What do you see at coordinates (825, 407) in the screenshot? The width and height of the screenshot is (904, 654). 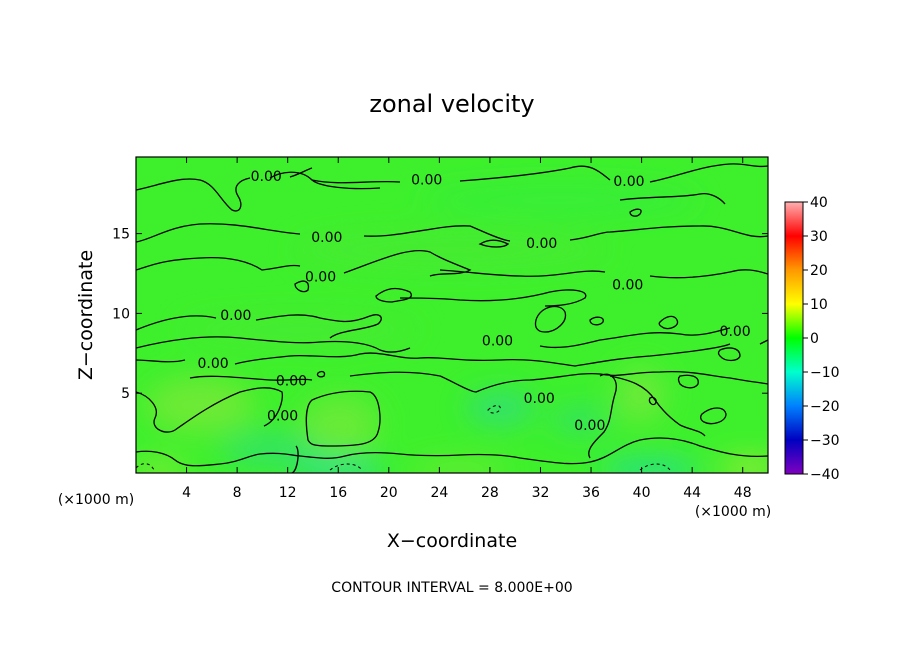 I see `colorbar-tick-label: −20` at bounding box center [825, 407].